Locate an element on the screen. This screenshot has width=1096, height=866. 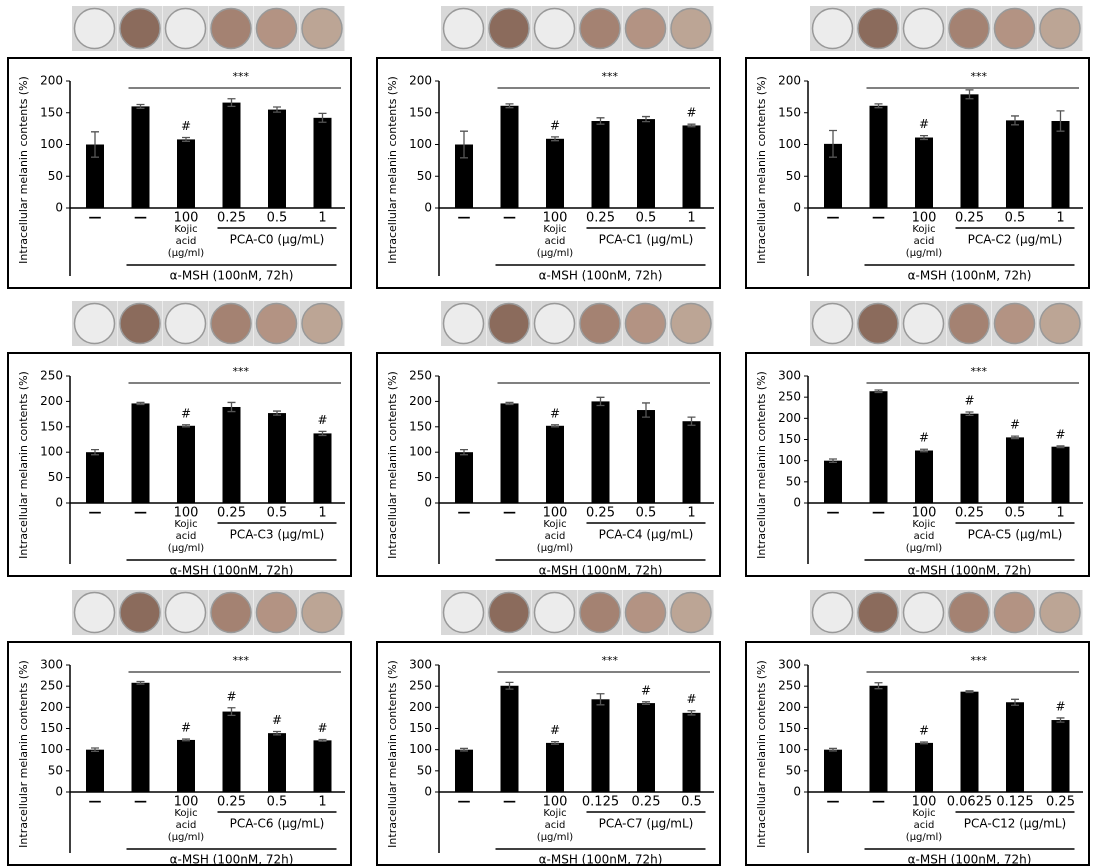
group-label: PCA-C4 (μg/mL) is located at coordinates (646, 535).